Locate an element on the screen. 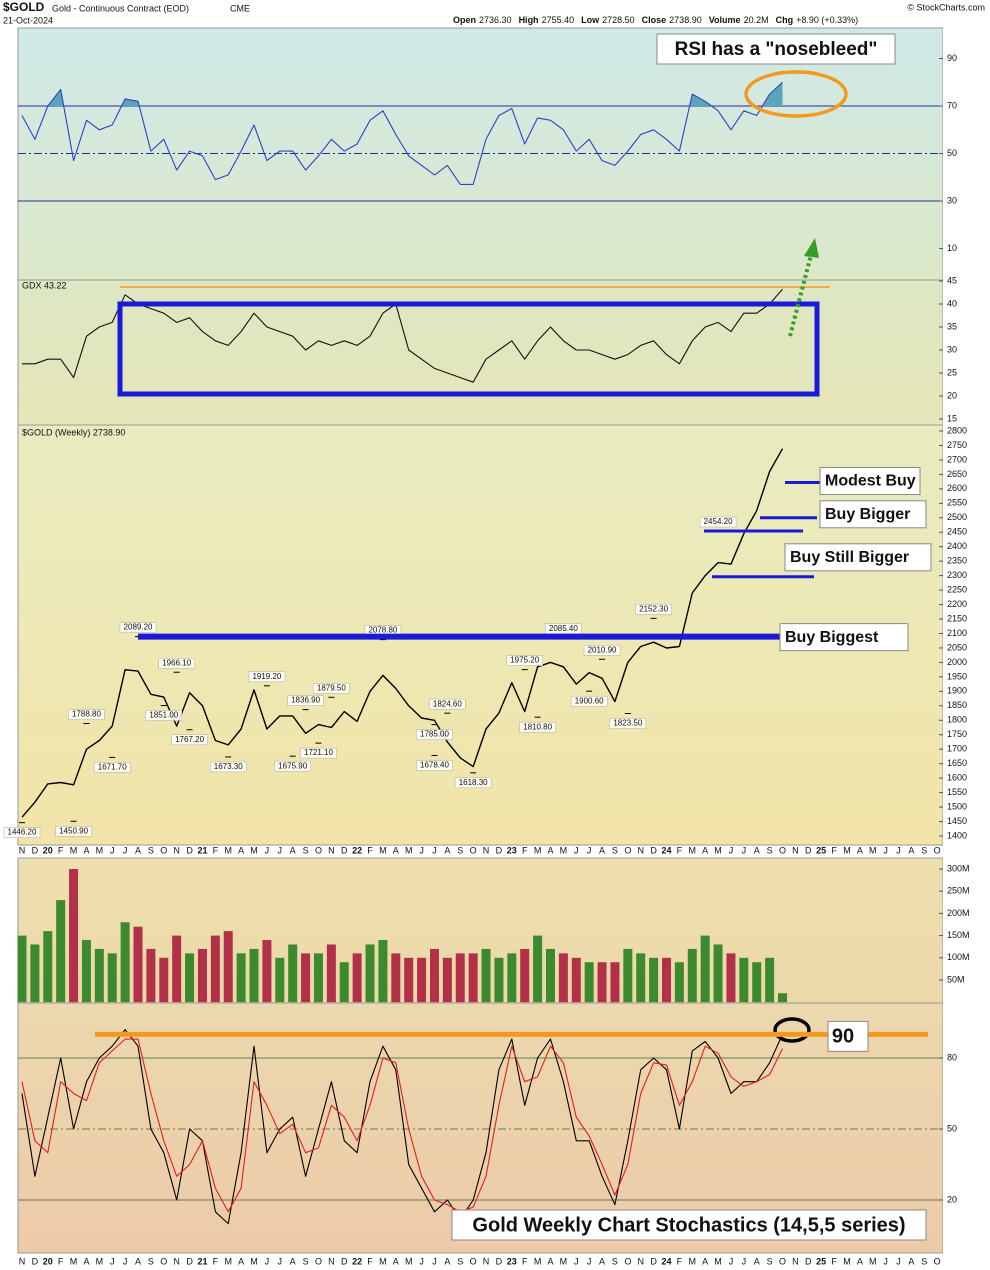 The height and width of the screenshot is (1270, 990). quote-label: Low is located at coordinates (590, 20).